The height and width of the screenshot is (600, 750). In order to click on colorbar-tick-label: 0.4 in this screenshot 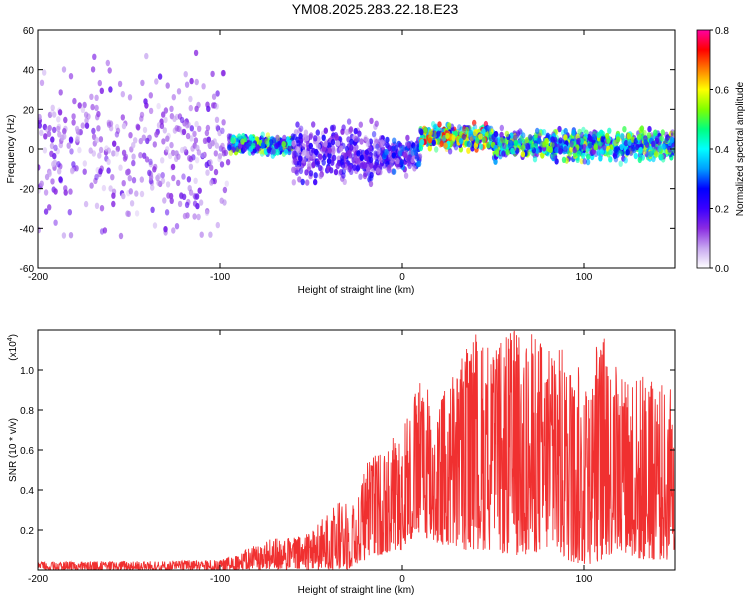, I will do `click(722, 150)`.